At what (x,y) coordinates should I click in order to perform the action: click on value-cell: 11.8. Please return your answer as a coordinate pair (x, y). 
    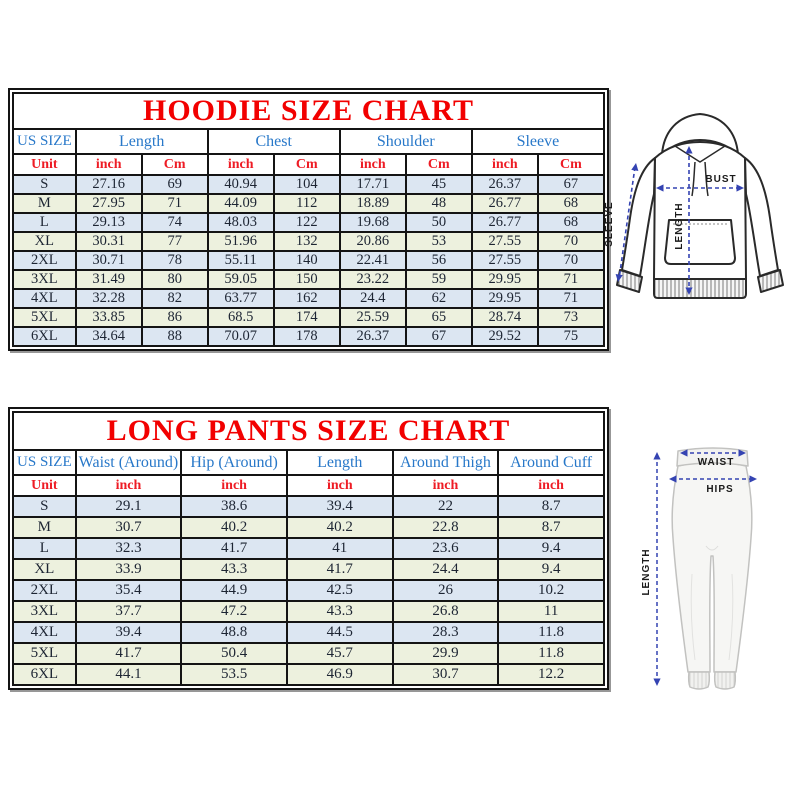
    Looking at the image, I should click on (551, 653).